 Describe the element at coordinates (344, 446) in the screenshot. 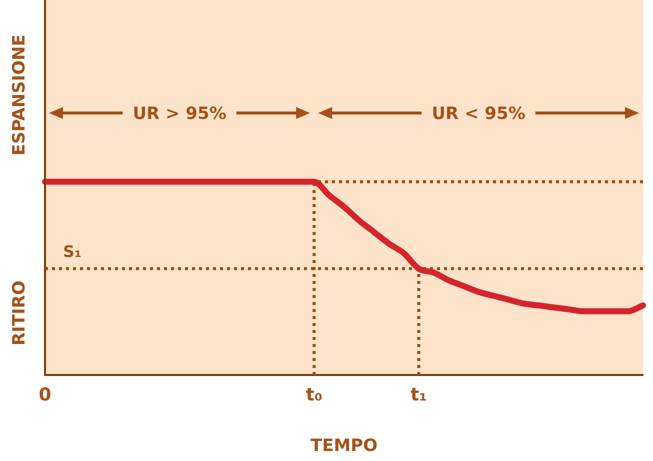

I see `x-axis-title: TEMPO` at that location.